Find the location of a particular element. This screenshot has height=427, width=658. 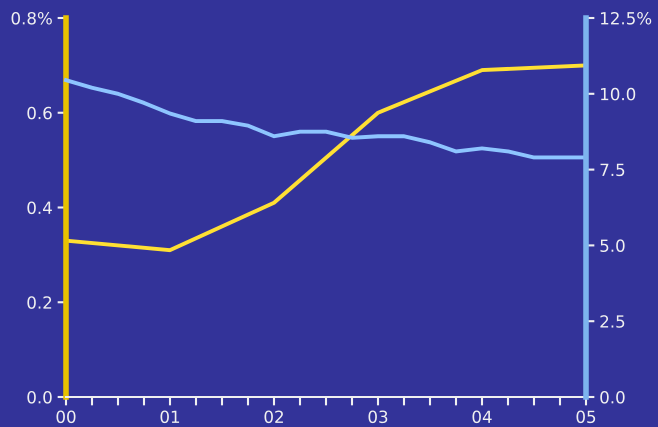

x-tick-label: 02 is located at coordinates (273, 417).